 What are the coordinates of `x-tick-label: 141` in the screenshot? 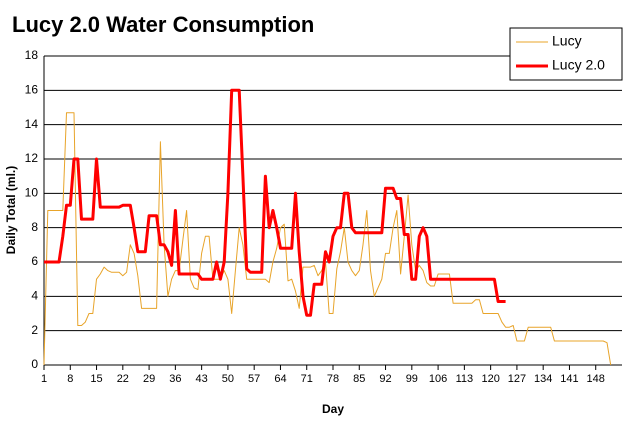 It's located at (569, 379).